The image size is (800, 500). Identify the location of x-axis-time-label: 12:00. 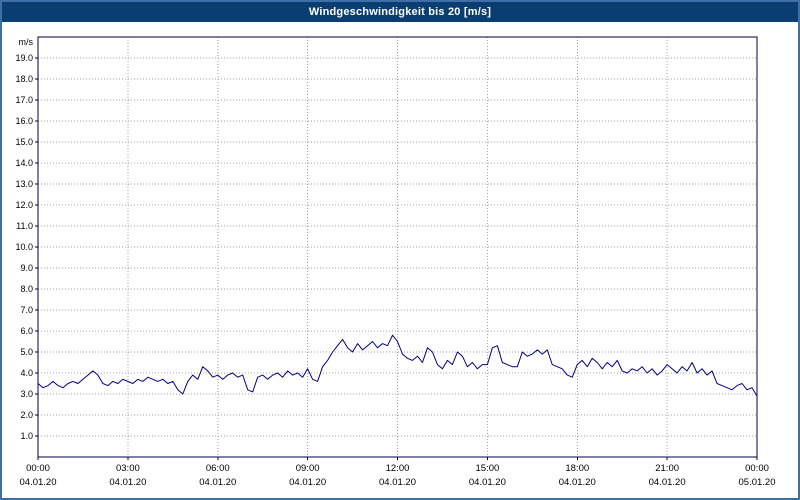
(398, 468).